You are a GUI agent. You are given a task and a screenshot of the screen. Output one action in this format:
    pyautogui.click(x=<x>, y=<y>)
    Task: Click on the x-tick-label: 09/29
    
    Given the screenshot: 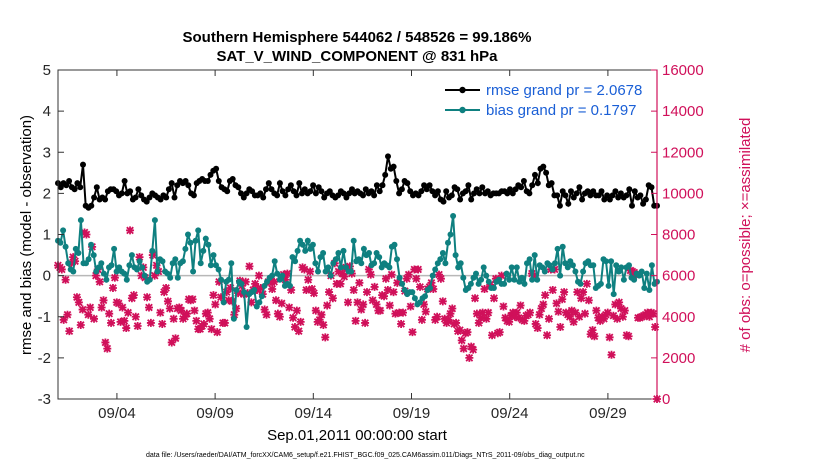 What is the action you would take?
    pyautogui.click(x=608, y=413)
    